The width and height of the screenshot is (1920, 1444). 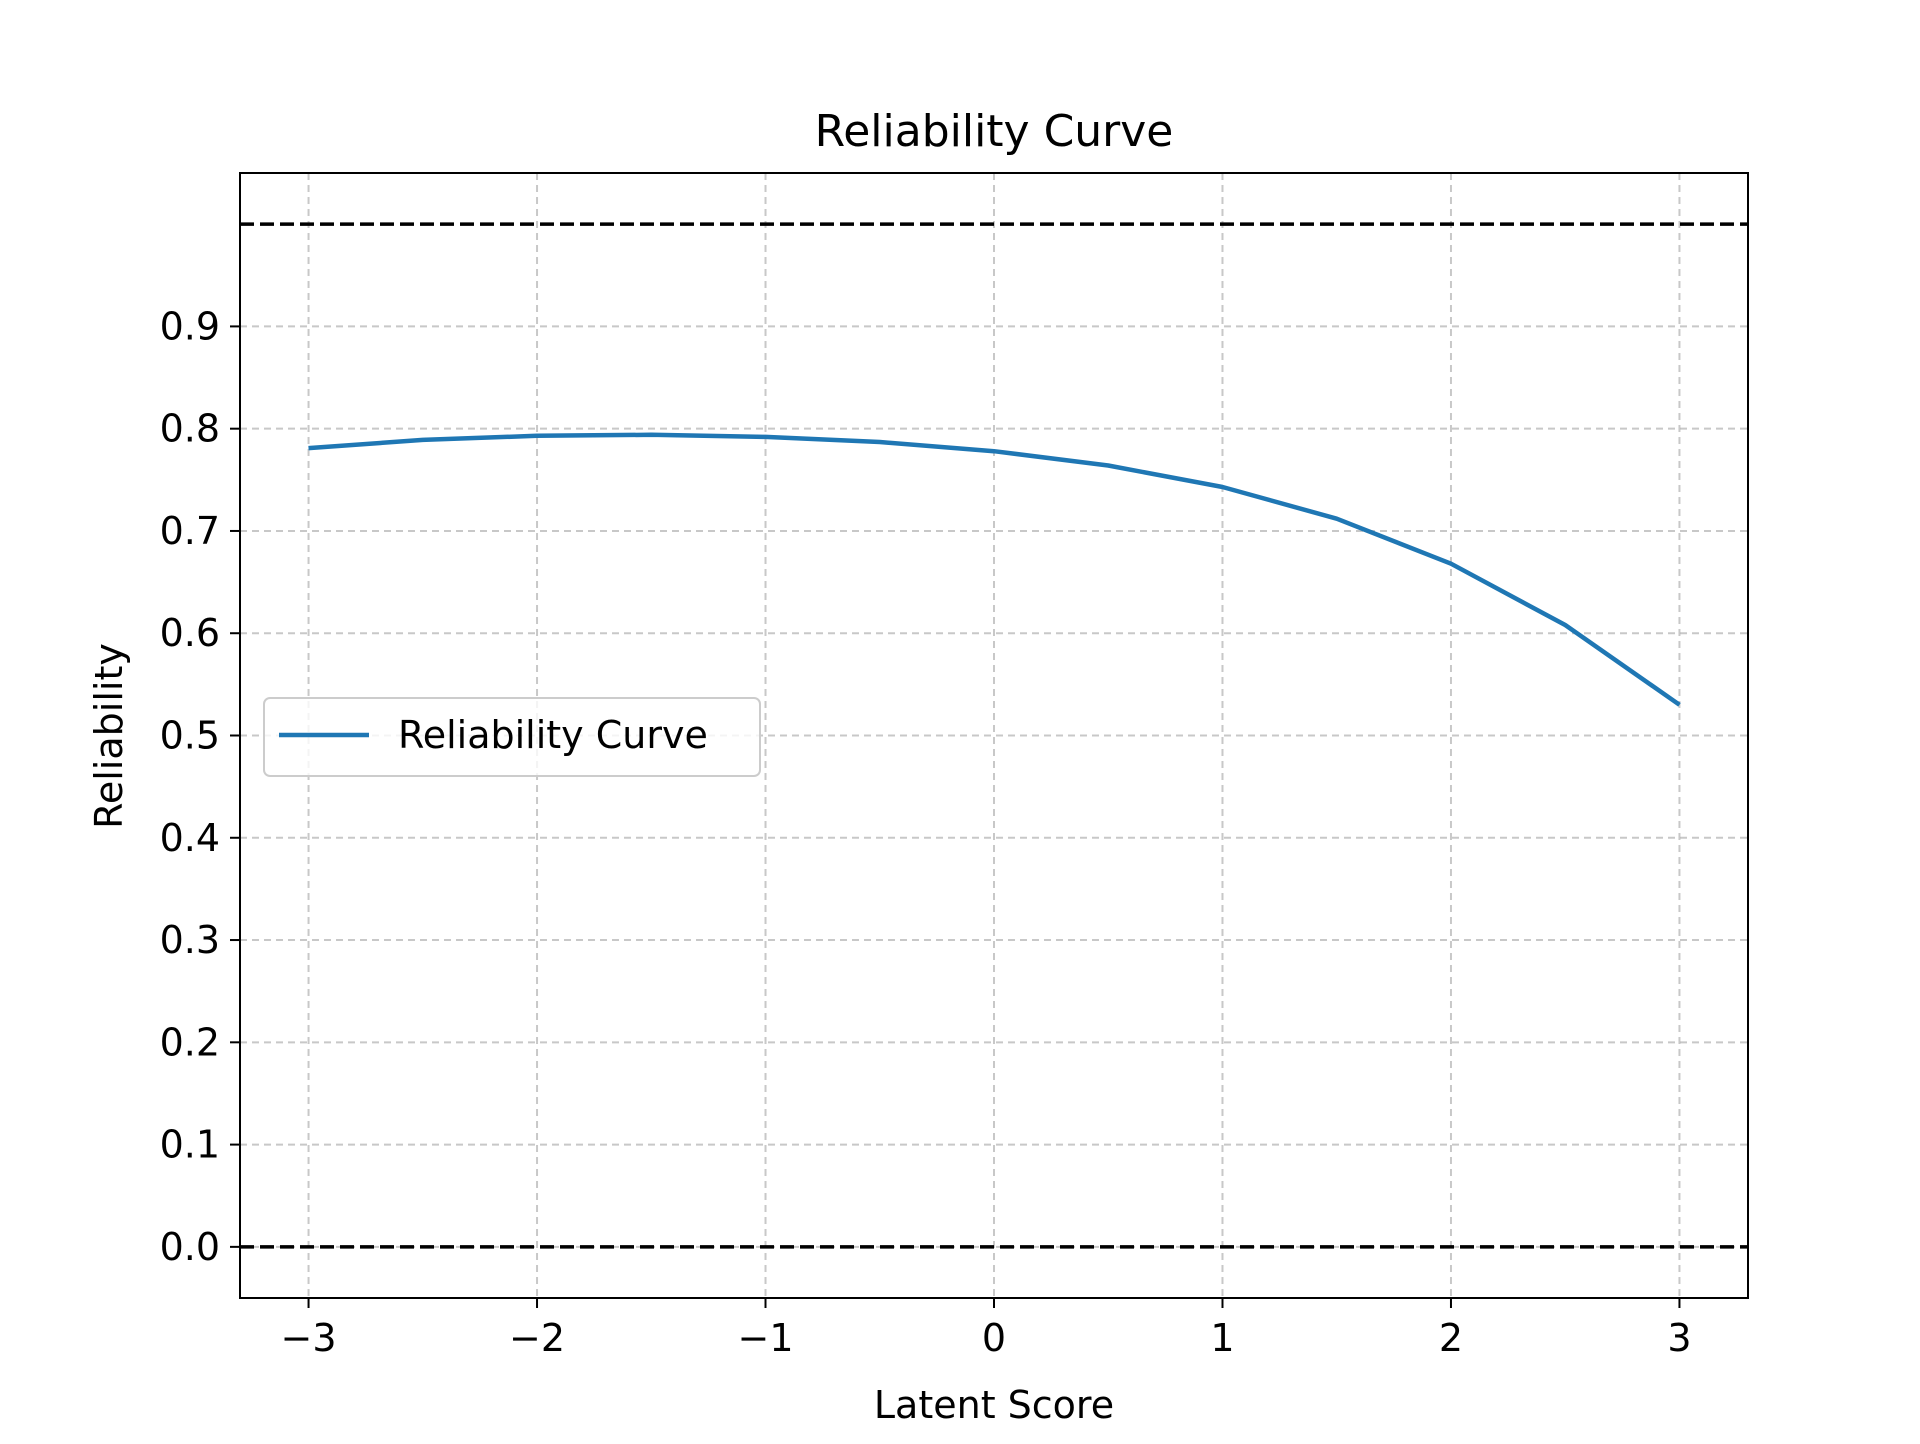 I want to click on x-tick-label: −2, so click(x=537, y=1338).